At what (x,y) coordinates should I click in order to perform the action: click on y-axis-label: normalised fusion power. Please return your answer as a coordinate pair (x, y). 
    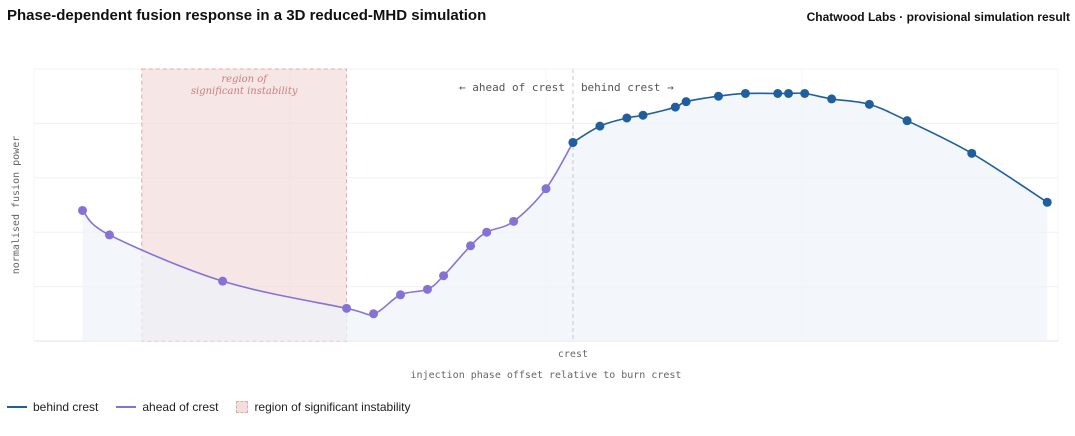
    Looking at the image, I should click on (16, 205).